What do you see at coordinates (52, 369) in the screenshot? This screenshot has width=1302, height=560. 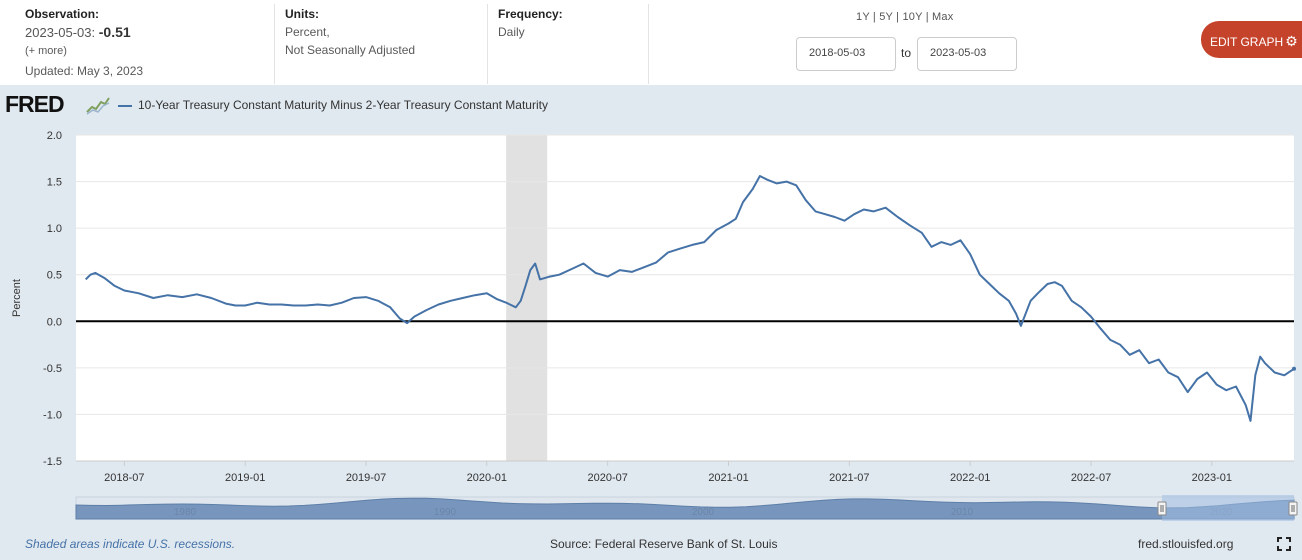 I see `y-tick-label: -0.5` at bounding box center [52, 369].